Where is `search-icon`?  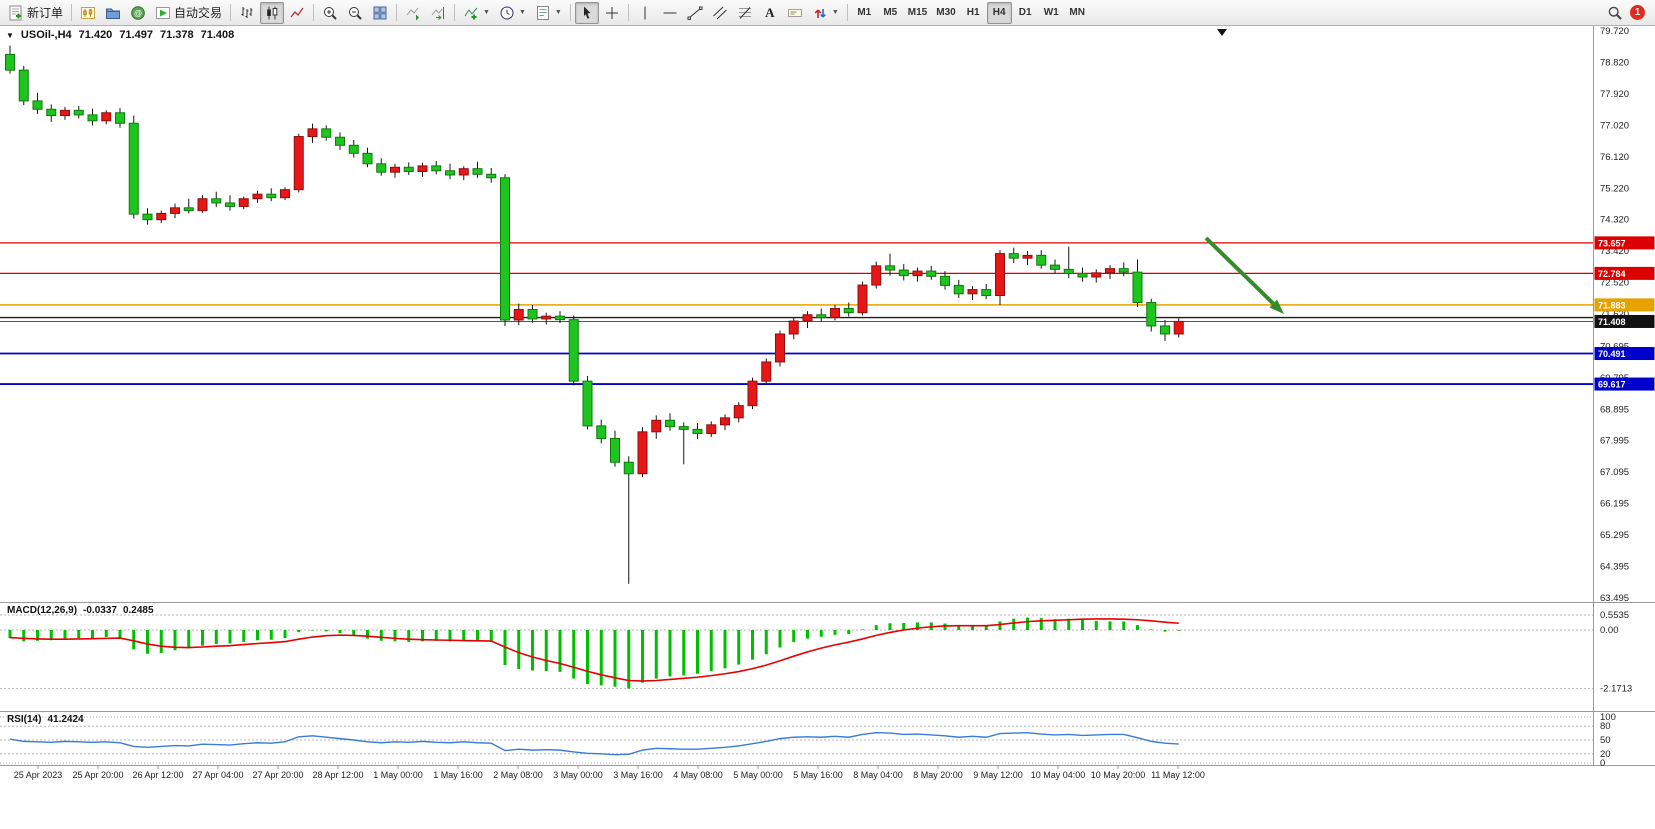 search-icon is located at coordinates (1615, 13).